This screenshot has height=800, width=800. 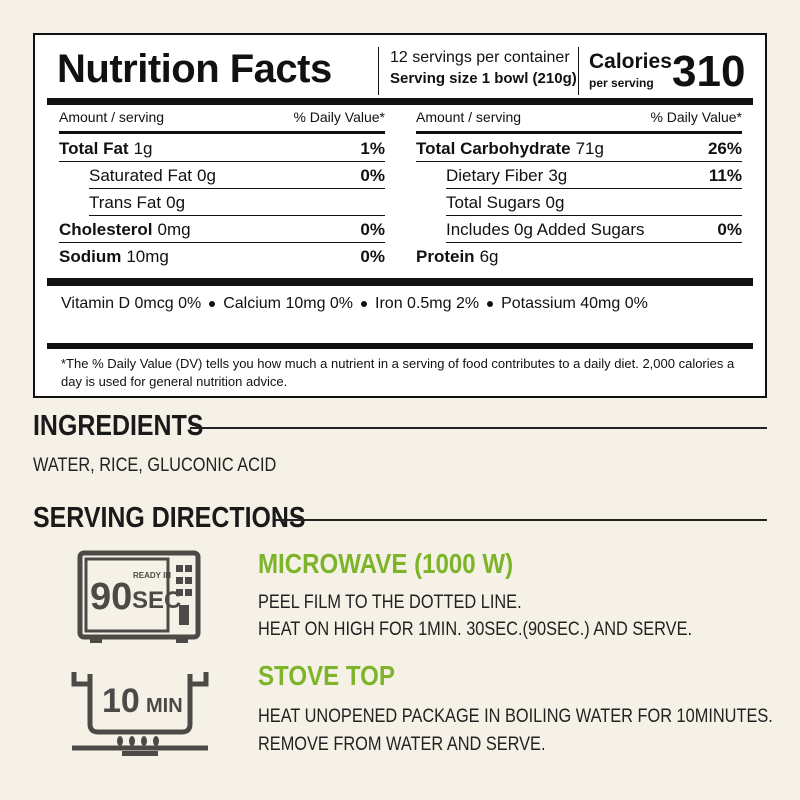 What do you see at coordinates (125, 202) in the screenshot?
I see `nutrient-name: Trans Fat` at bounding box center [125, 202].